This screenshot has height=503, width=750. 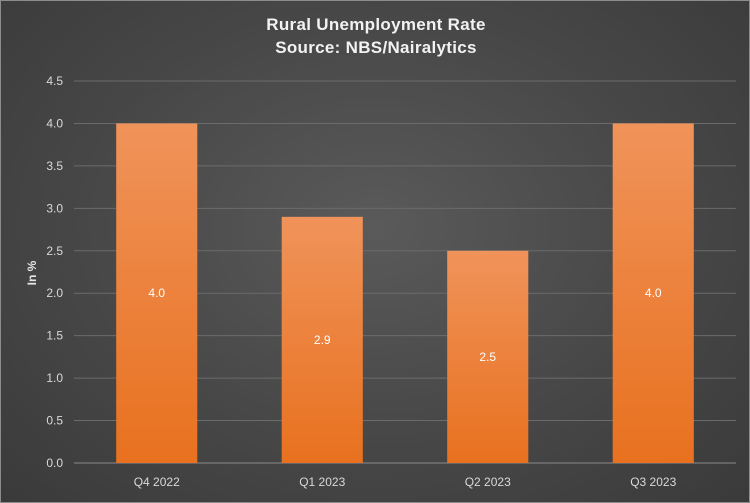 I want to click on y-tick-label: 4.0, so click(x=54, y=123).